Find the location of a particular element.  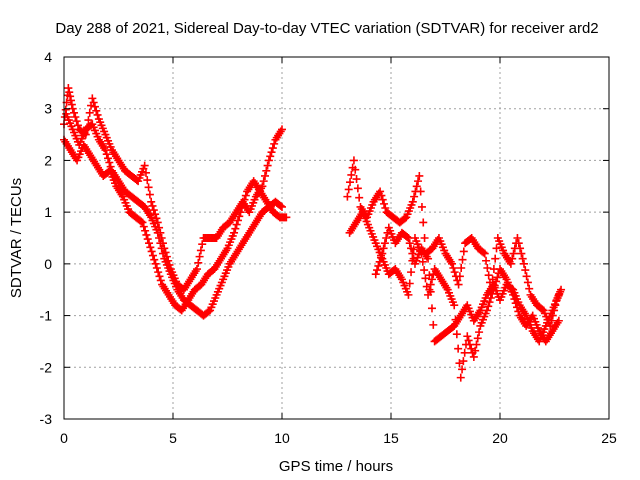

x-axis-title: GPS time / hours is located at coordinates (336, 466).